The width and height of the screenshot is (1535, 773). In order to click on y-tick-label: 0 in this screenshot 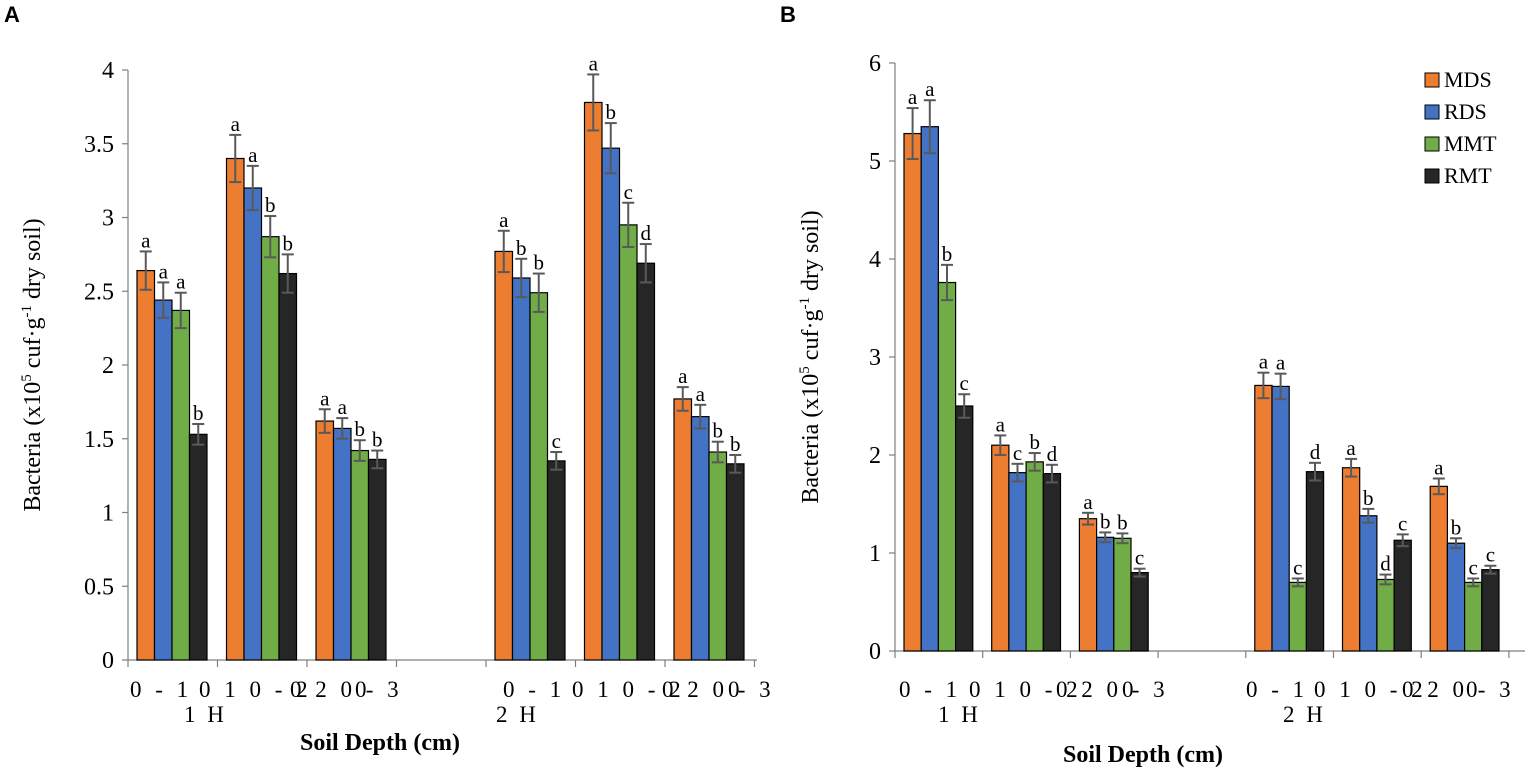, I will do `click(875, 652)`.